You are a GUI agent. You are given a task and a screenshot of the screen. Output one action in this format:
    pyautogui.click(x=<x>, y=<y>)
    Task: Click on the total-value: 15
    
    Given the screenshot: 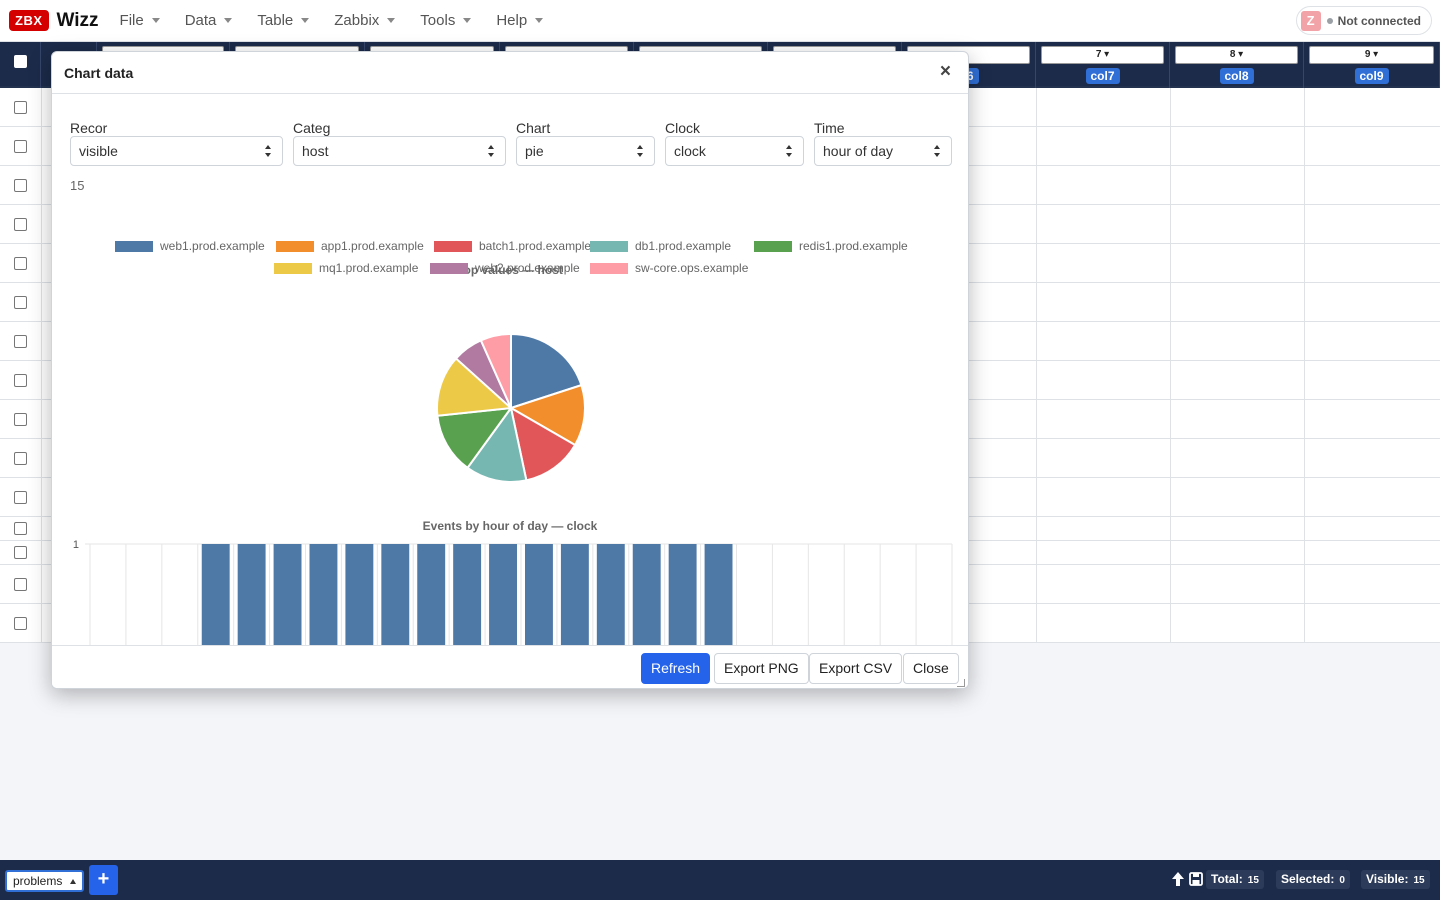 What is the action you would take?
    pyautogui.click(x=1253, y=880)
    